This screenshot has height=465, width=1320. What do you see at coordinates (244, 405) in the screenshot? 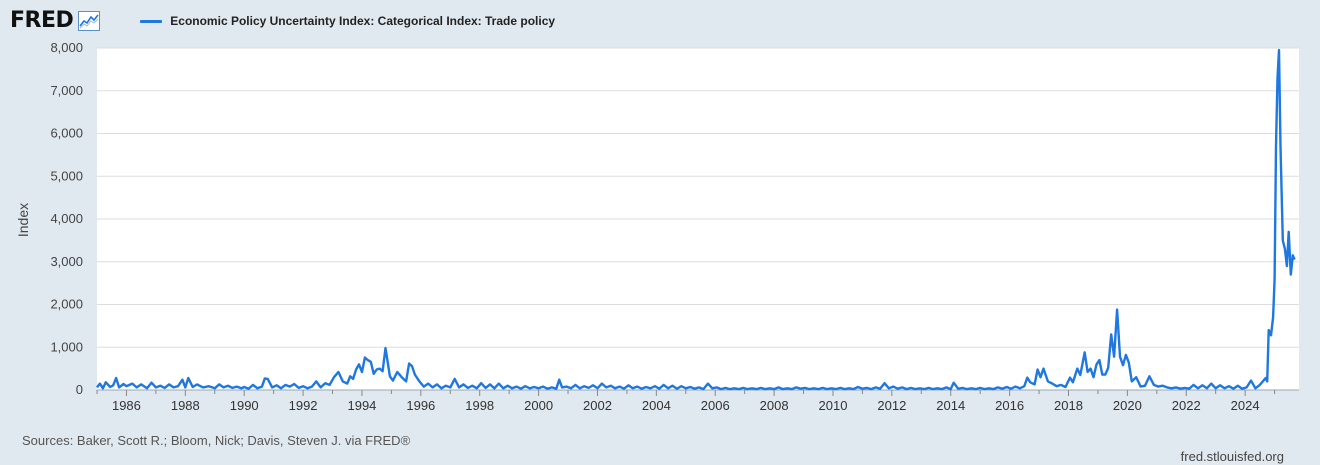
I see `x-tick-label: 1990` at bounding box center [244, 405].